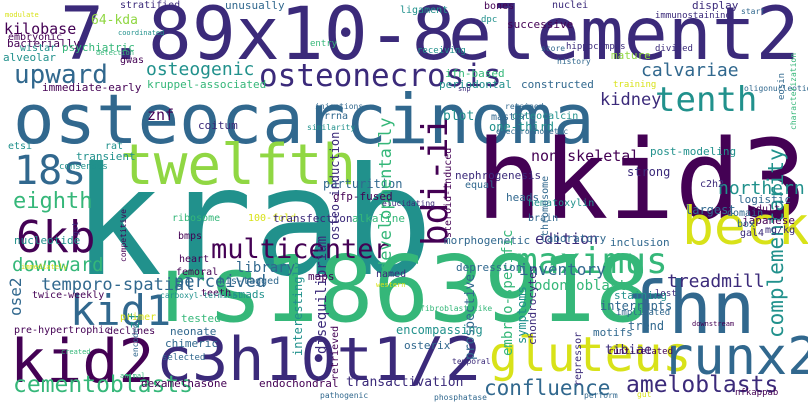  Describe the element at coordinates (567, 239) in the screenshot. I see `word-edition: edition` at that location.